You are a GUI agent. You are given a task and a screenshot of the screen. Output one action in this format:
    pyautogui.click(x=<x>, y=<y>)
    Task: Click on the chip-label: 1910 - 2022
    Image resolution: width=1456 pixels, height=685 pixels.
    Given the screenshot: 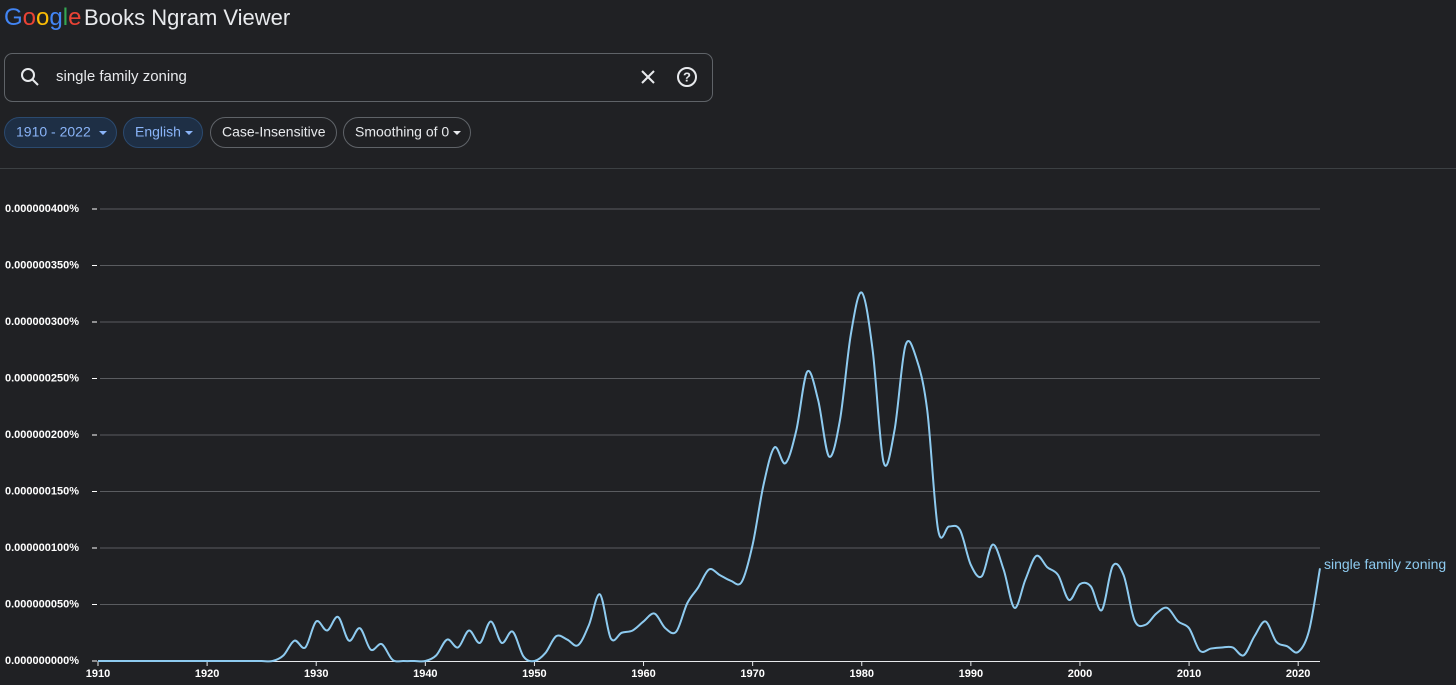 What is the action you would take?
    pyautogui.click(x=53, y=132)
    